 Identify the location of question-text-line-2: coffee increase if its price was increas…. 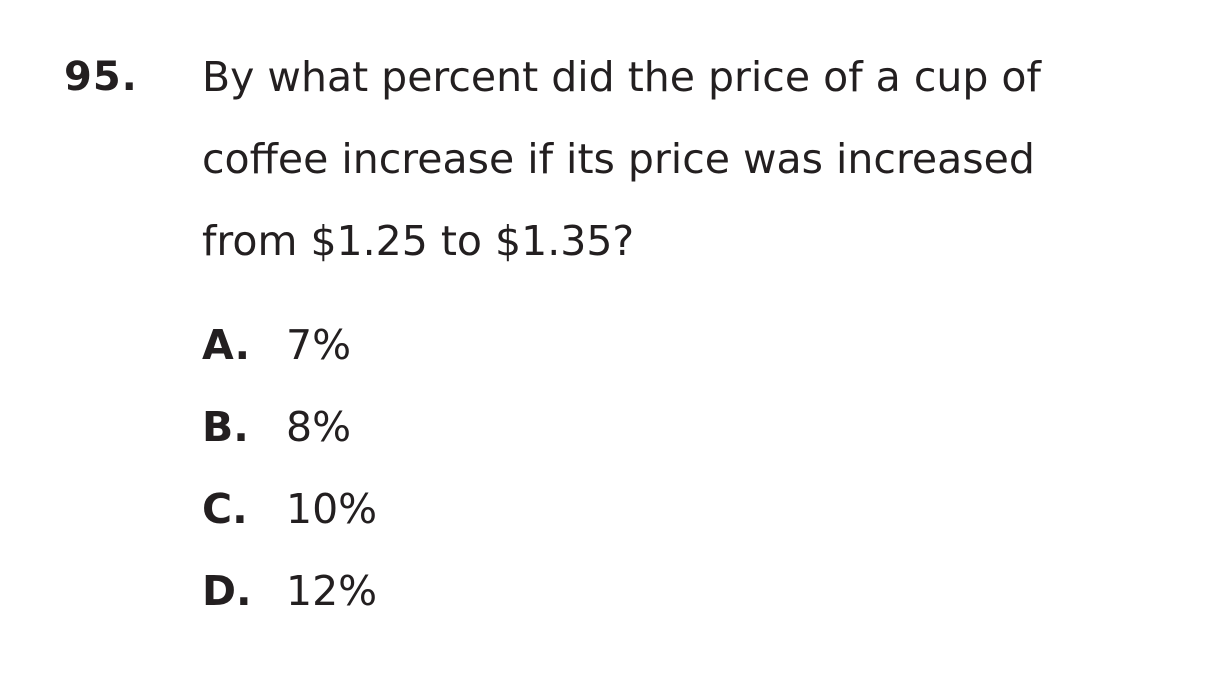
(618, 159).